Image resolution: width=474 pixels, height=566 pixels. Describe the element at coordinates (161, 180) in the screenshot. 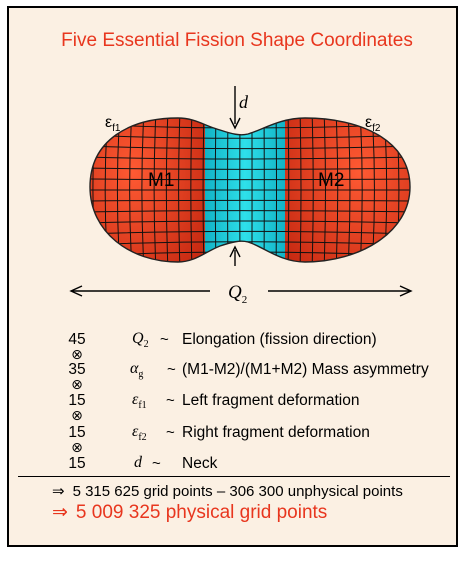

I see `label-m1: M1` at that location.